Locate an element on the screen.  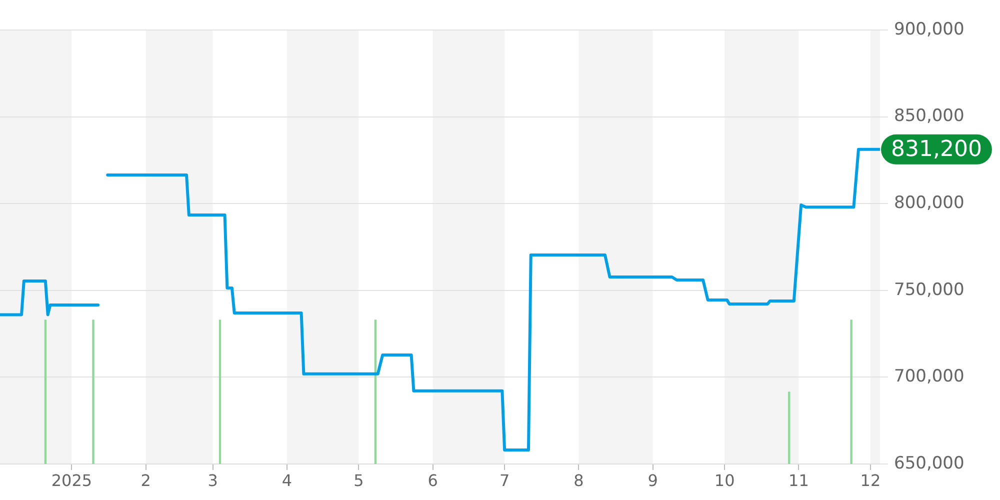
y-tick-label: 650,000 is located at coordinates (929, 463).